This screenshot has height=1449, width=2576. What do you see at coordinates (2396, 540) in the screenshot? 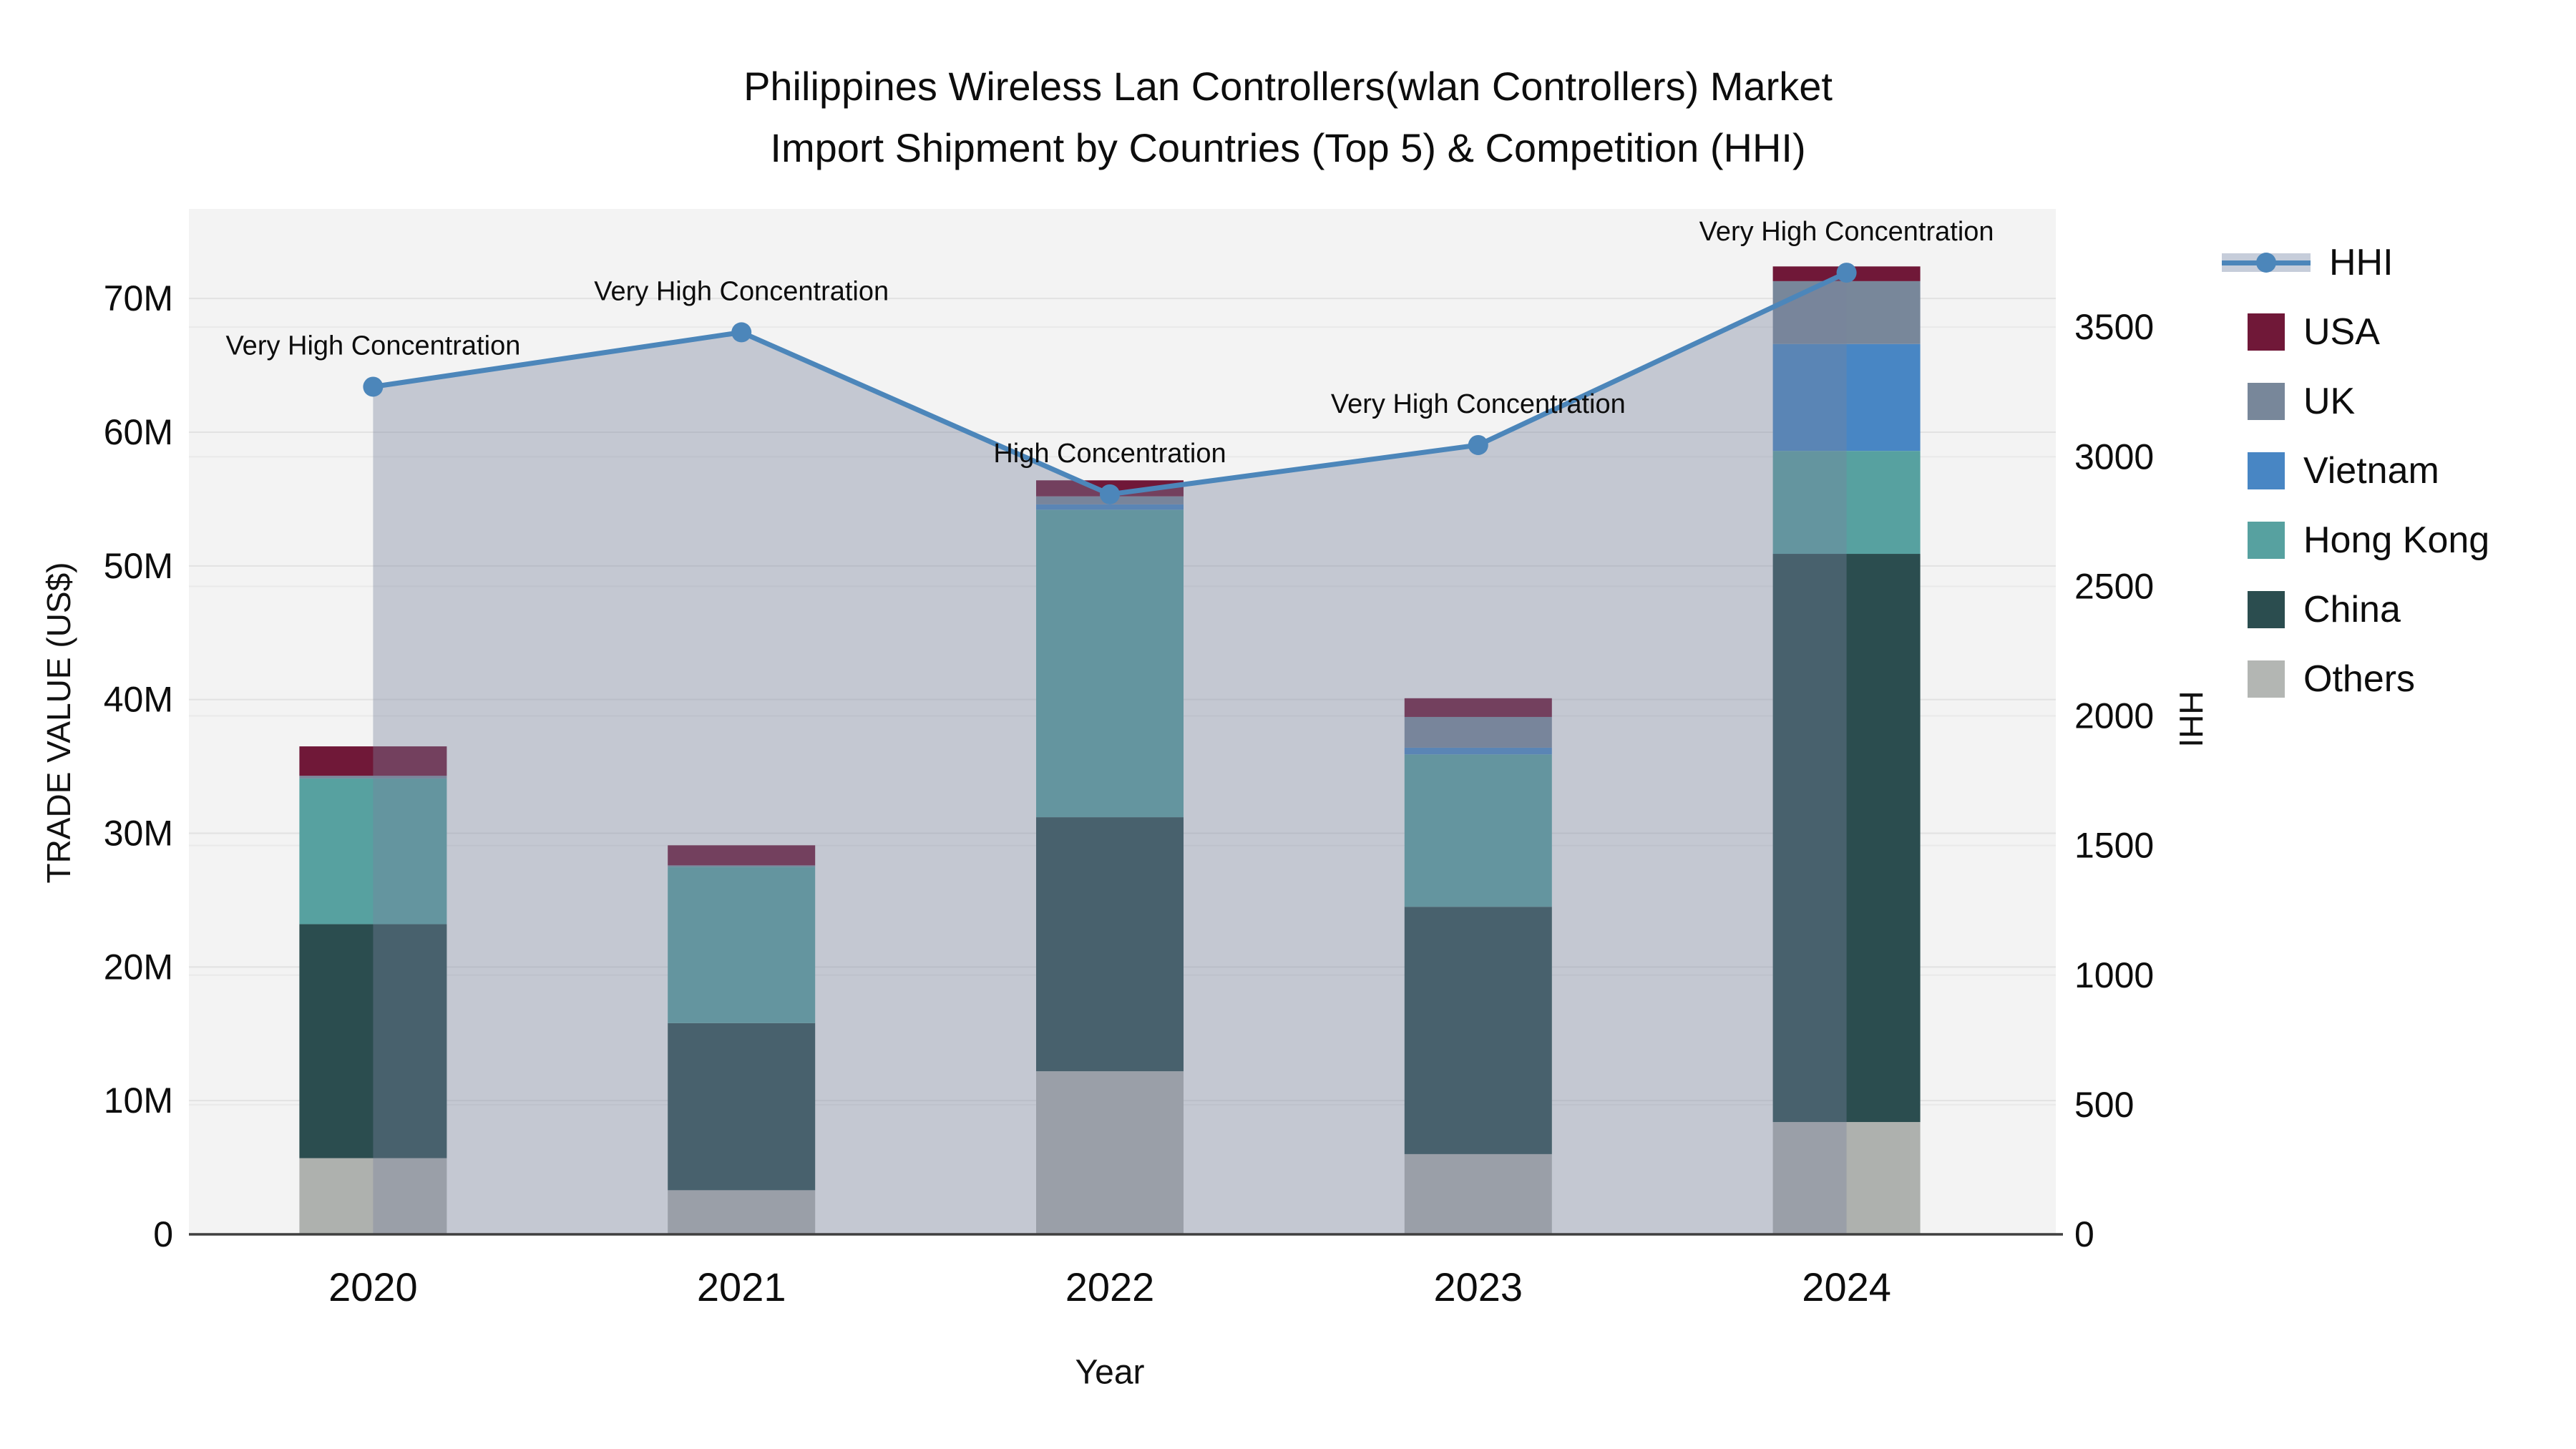
I see `legend-label-hong-kong: Hong Kong` at bounding box center [2396, 540].